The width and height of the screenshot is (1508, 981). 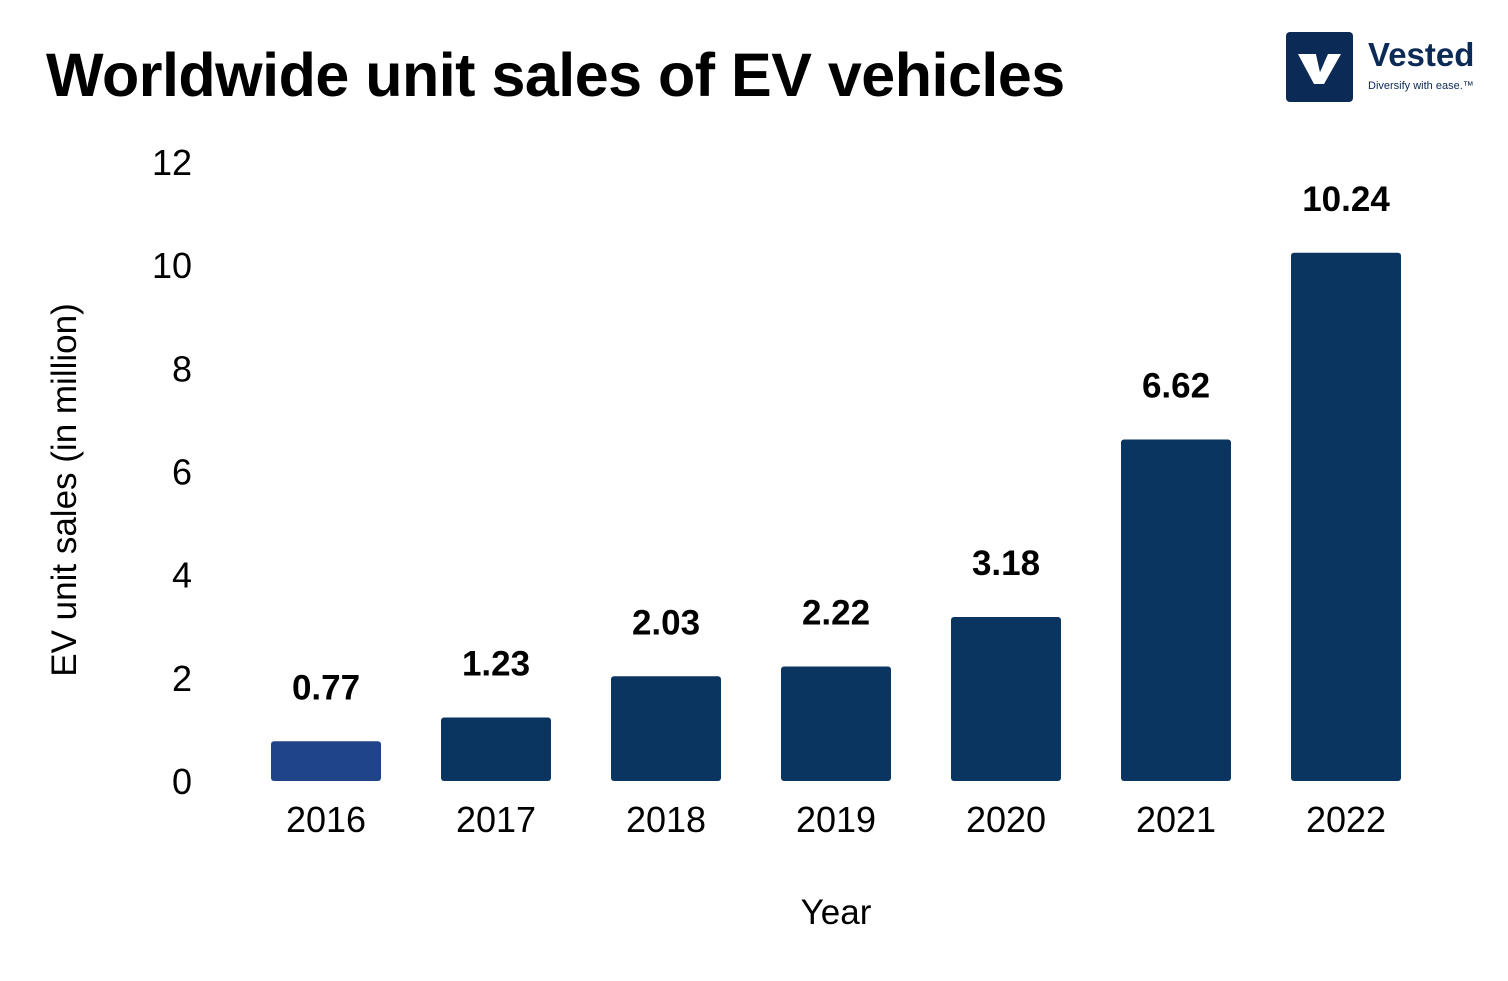 I want to click on chart-title: Worldwide unit sales of EV vehicles, so click(x=555, y=75).